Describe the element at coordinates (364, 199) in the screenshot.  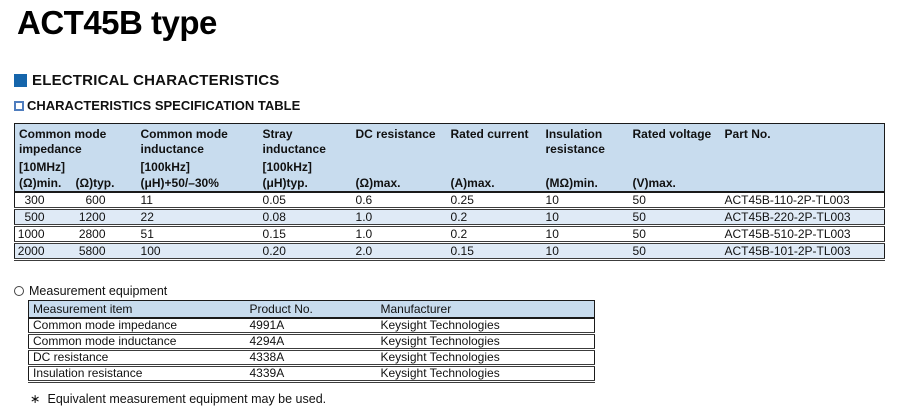
I see `spec-cell: 0.6` at that location.